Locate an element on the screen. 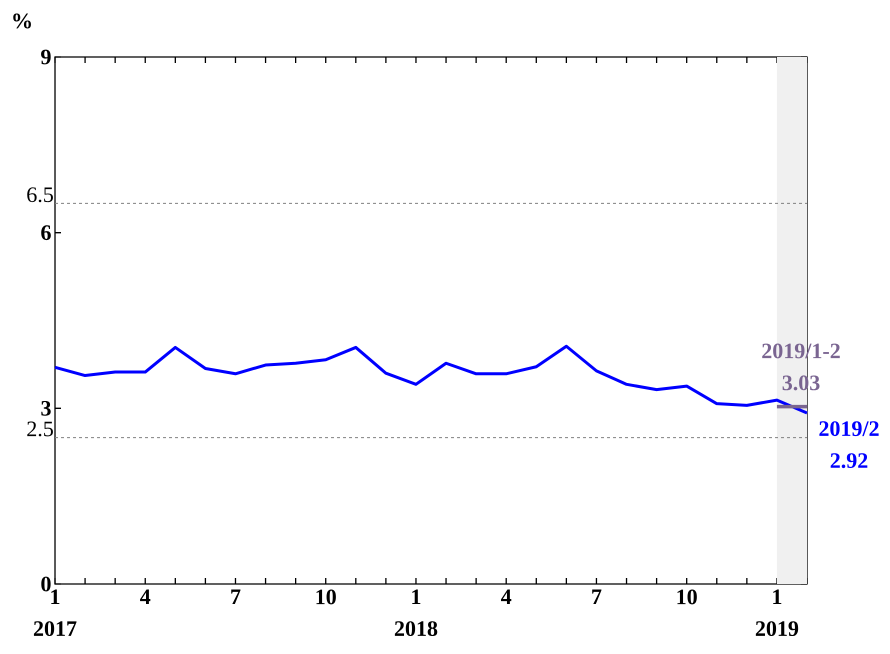 This screenshot has width=890, height=654. y-tick-label: 3 is located at coordinates (46, 408).